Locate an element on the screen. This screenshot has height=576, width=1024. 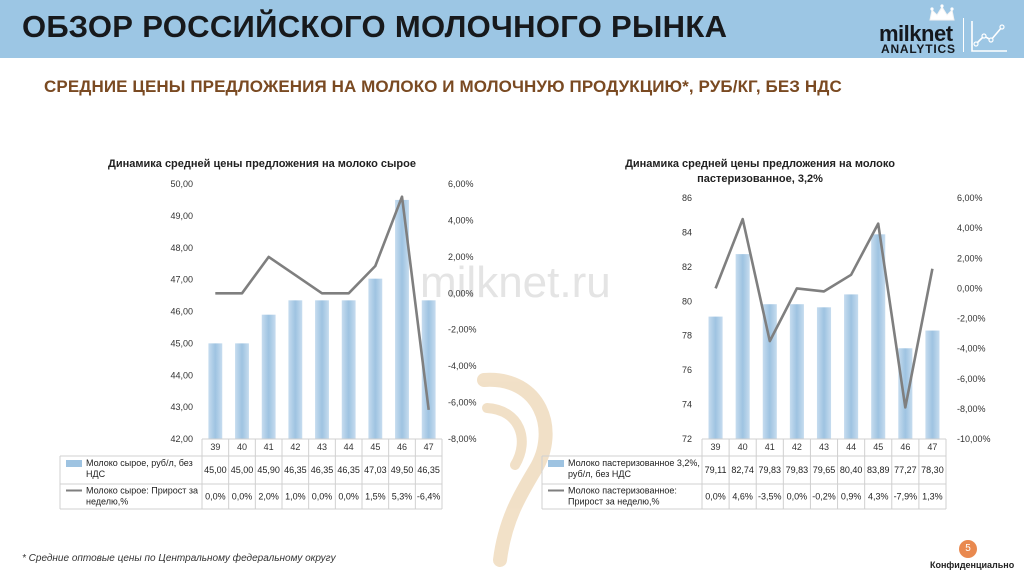
data-label-price: 79,65 is located at coordinates (824, 470).